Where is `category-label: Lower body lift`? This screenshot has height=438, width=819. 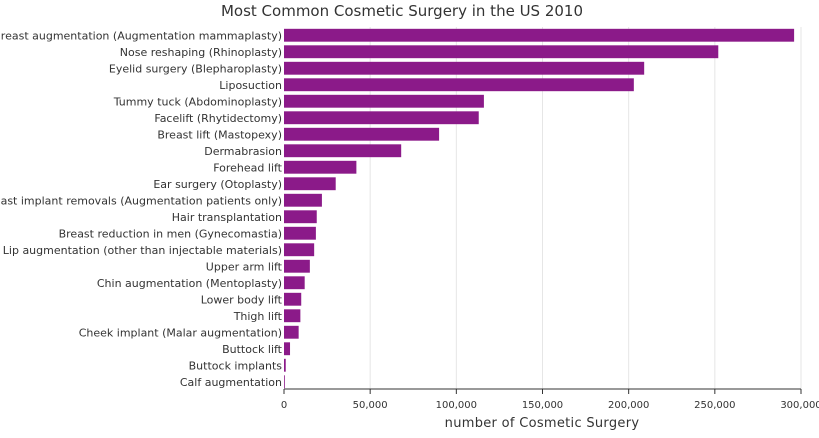 category-label: Lower body lift is located at coordinates (242, 299).